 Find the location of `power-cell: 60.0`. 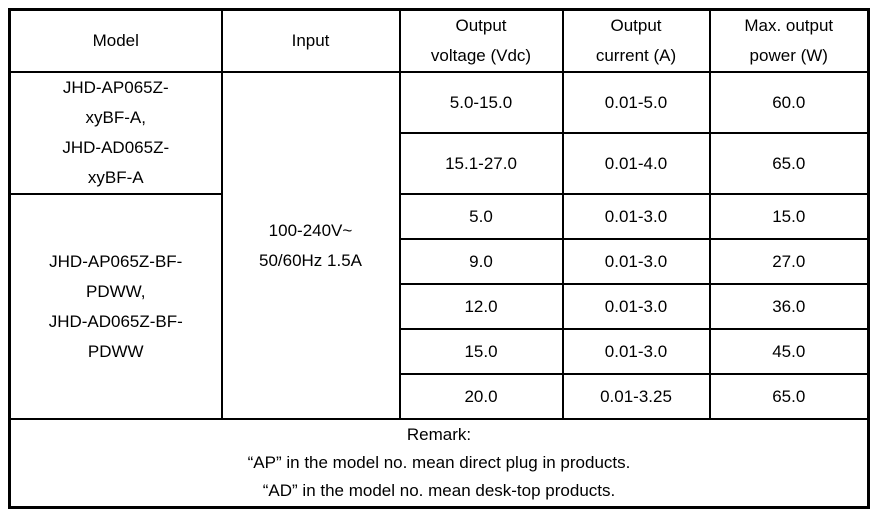

power-cell: 60.0 is located at coordinates (789, 102).